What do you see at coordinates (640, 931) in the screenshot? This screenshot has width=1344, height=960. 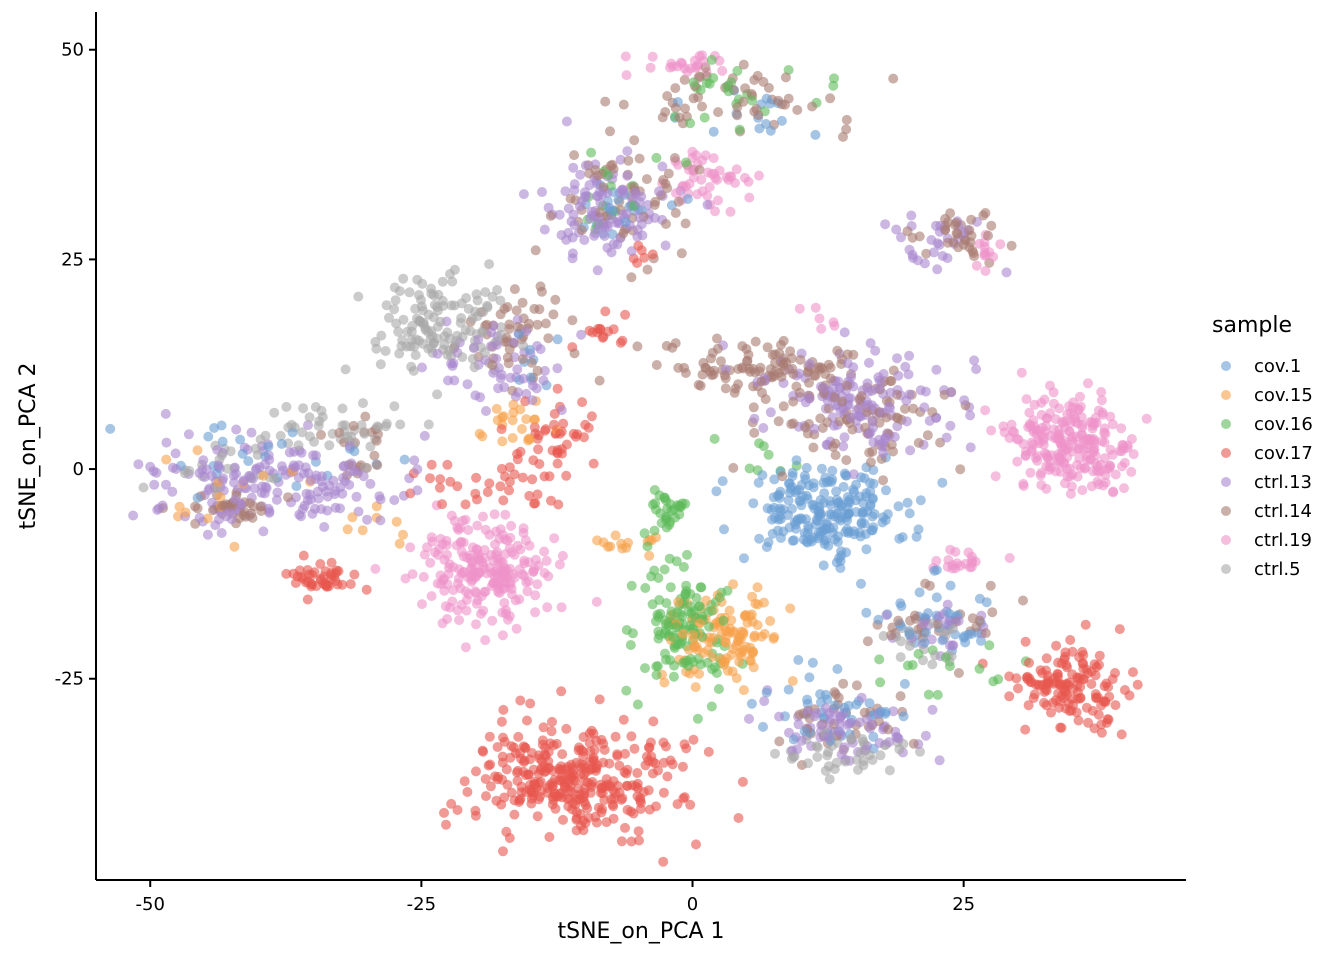 I see `x-axis-title: tSNE_on_PCA 1` at bounding box center [640, 931].